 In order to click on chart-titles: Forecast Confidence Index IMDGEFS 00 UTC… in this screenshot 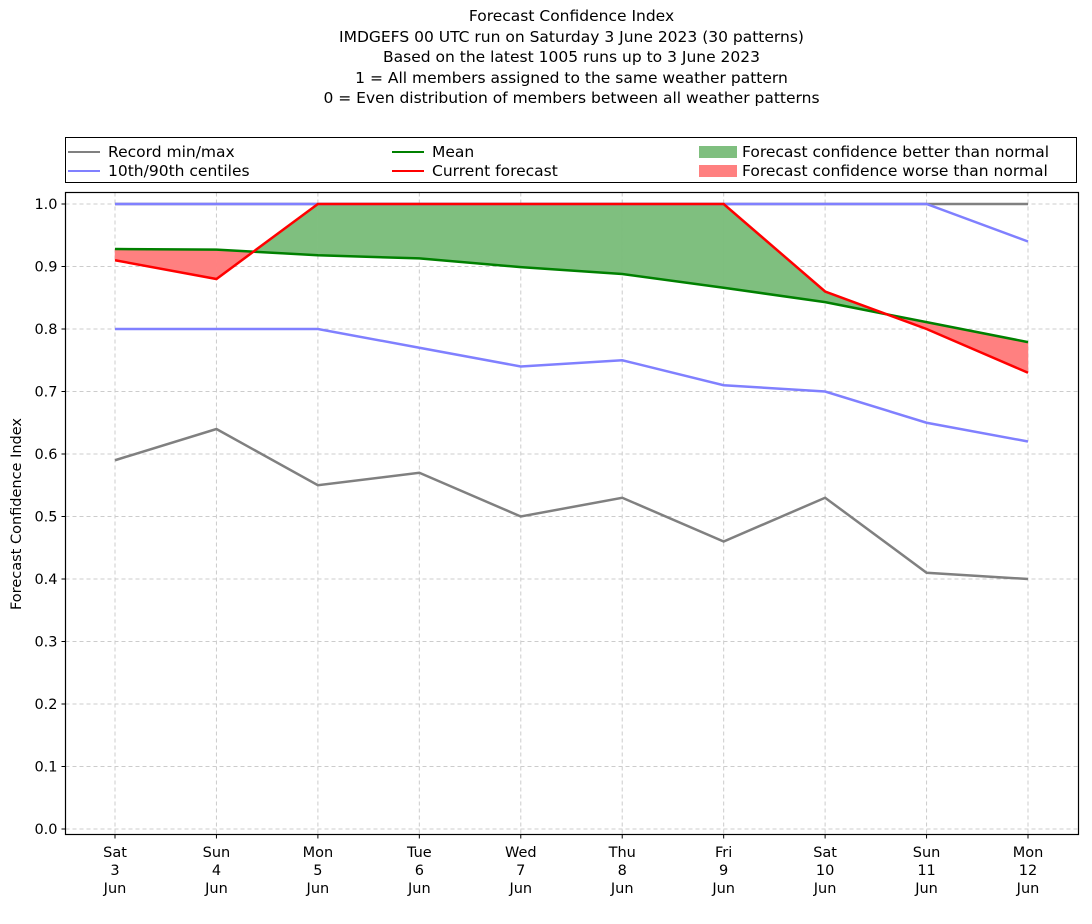, I will do `click(546, 57)`.